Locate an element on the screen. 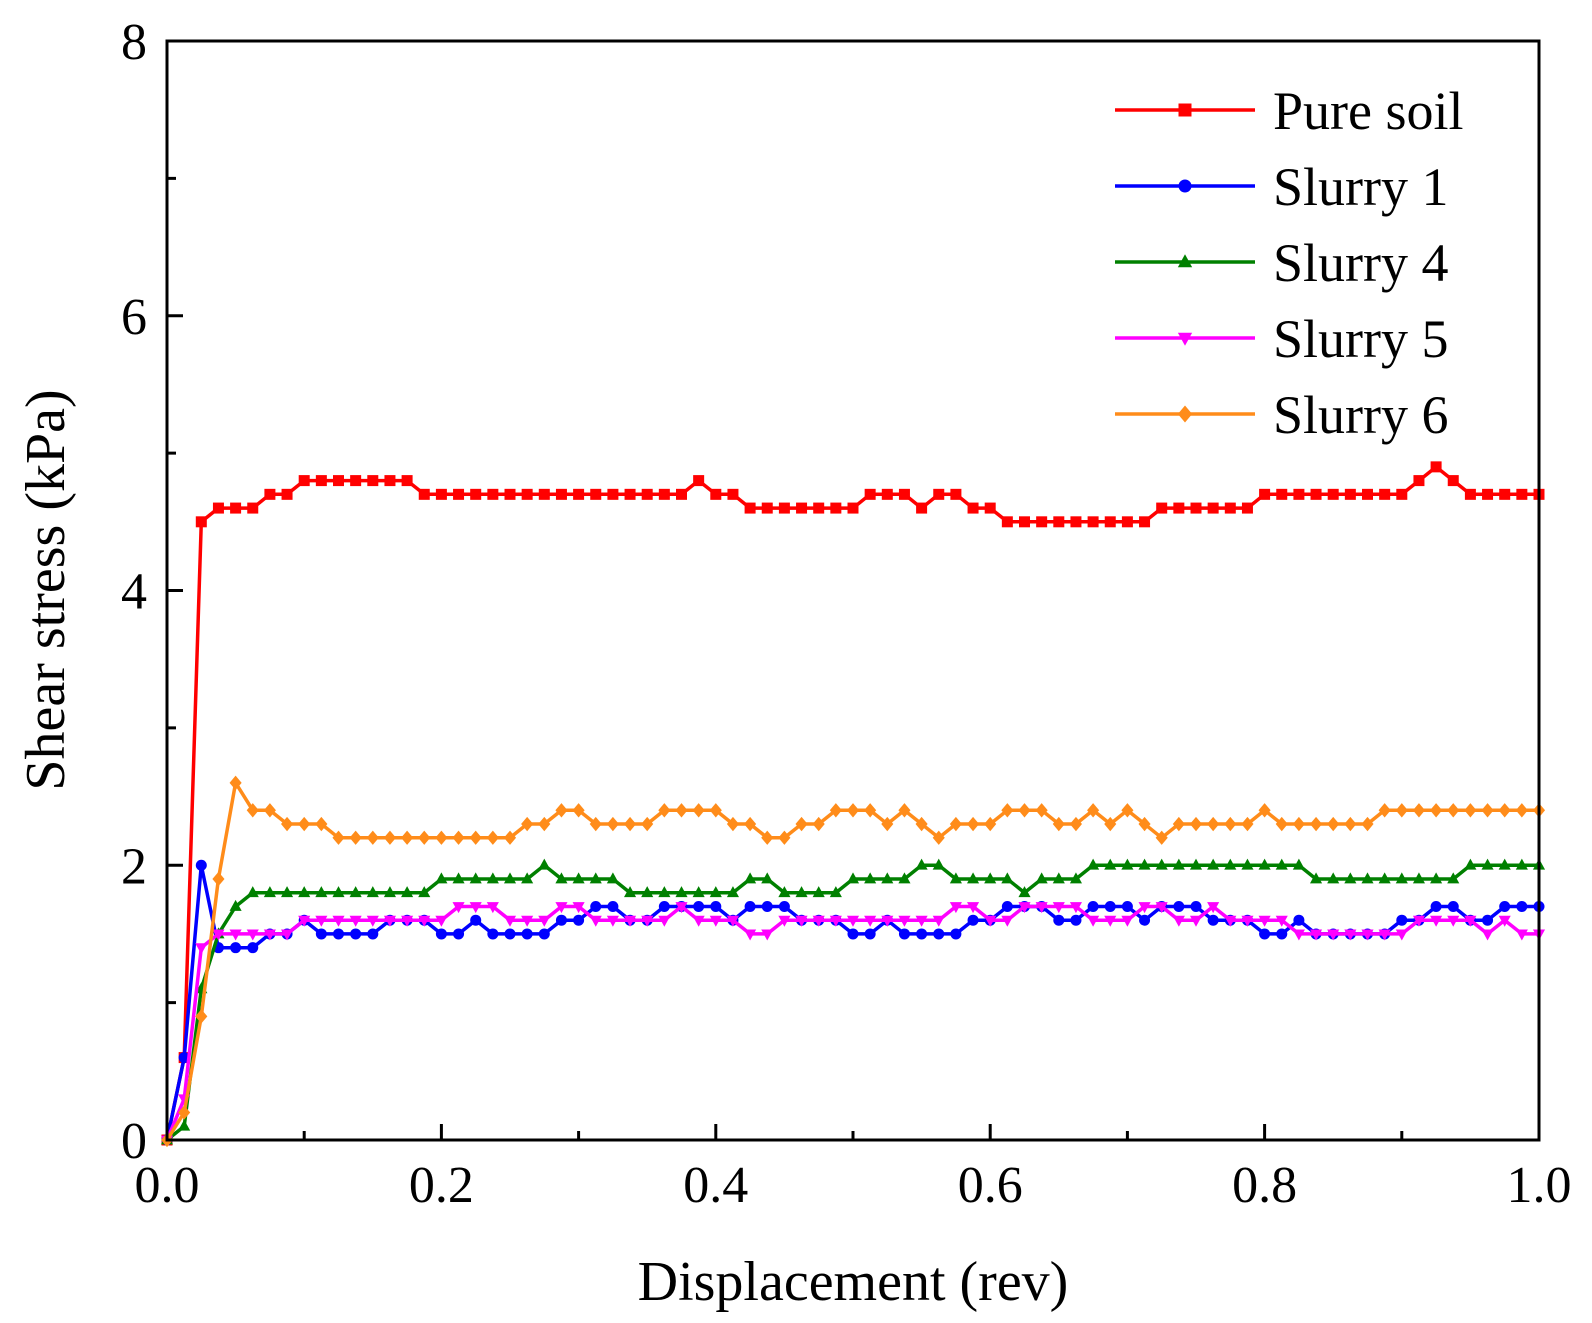 This screenshot has width=1592, height=1323. y-tick-label: 6 is located at coordinates (134, 317).